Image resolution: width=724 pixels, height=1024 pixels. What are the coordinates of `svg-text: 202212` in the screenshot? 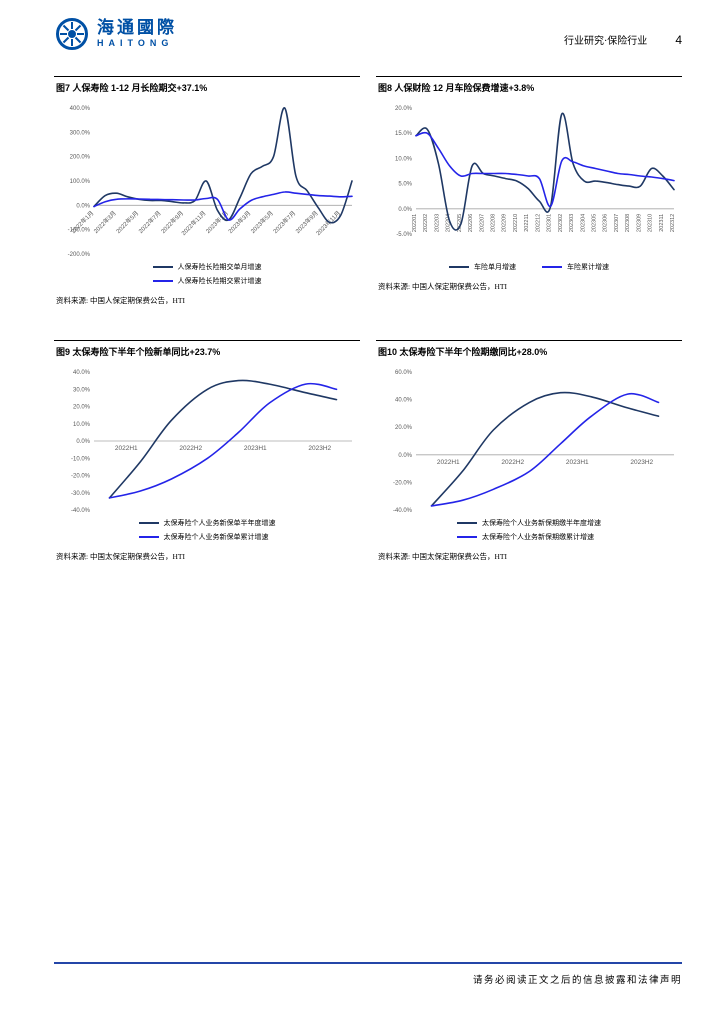 It's located at (538, 223).